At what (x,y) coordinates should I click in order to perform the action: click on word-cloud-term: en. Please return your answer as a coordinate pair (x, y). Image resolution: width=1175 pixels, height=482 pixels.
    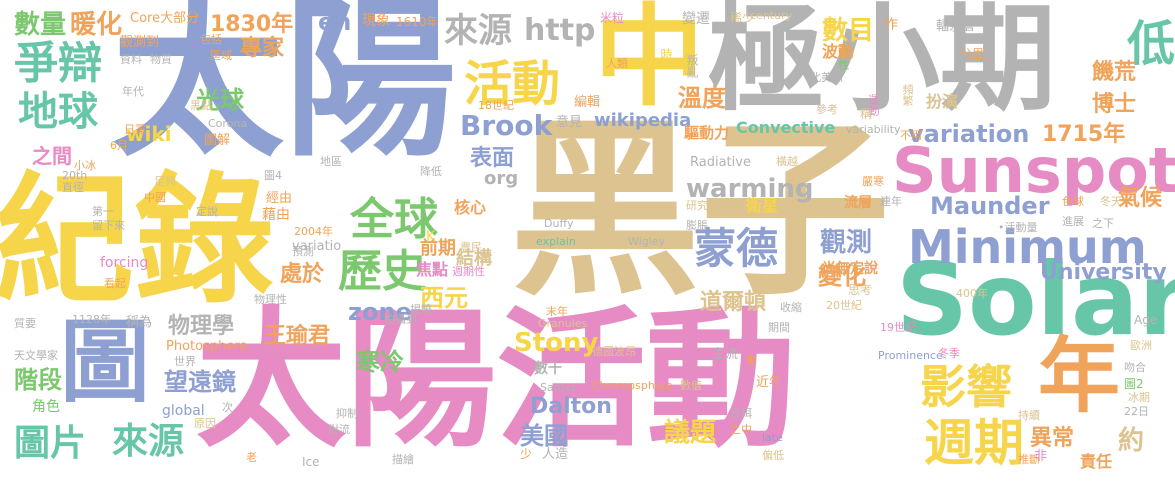
    Looking at the image, I should click on (335, 22).